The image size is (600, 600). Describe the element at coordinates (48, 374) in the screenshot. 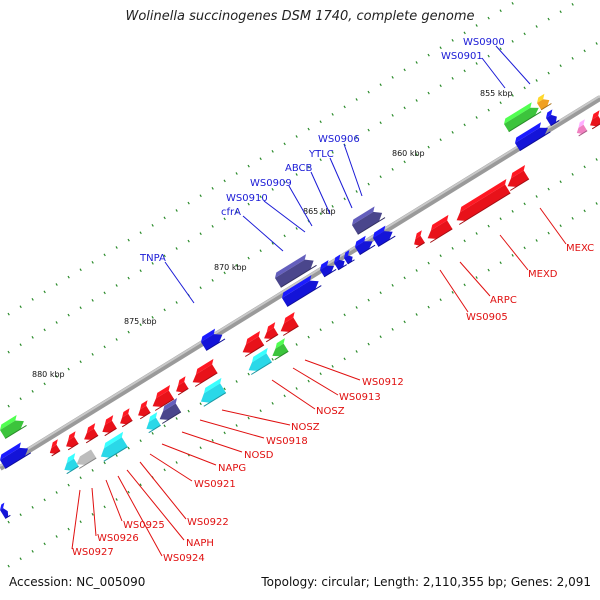

I see `tick-label-880: 880 kbp` at that location.